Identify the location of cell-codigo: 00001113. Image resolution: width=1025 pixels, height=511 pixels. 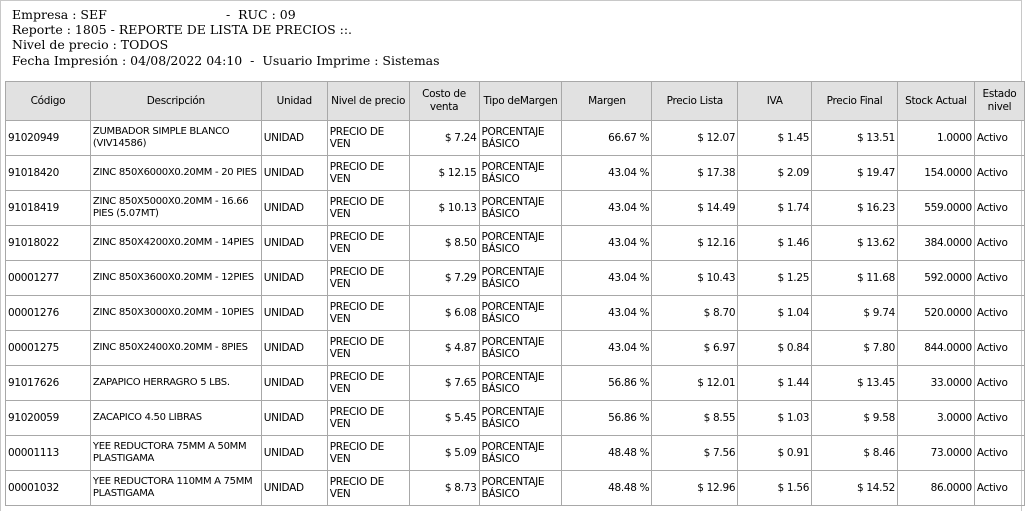
(48, 453).